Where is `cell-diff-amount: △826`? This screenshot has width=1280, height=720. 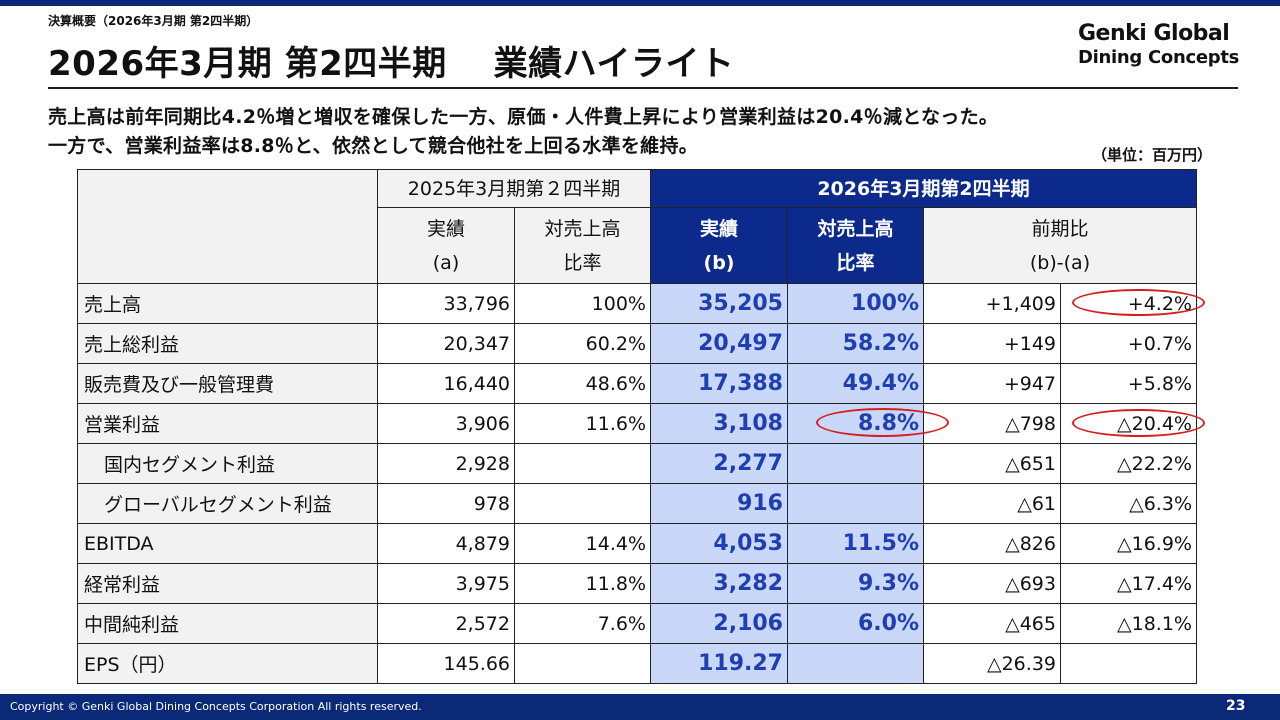
cell-diff-amount: △826 is located at coordinates (992, 543).